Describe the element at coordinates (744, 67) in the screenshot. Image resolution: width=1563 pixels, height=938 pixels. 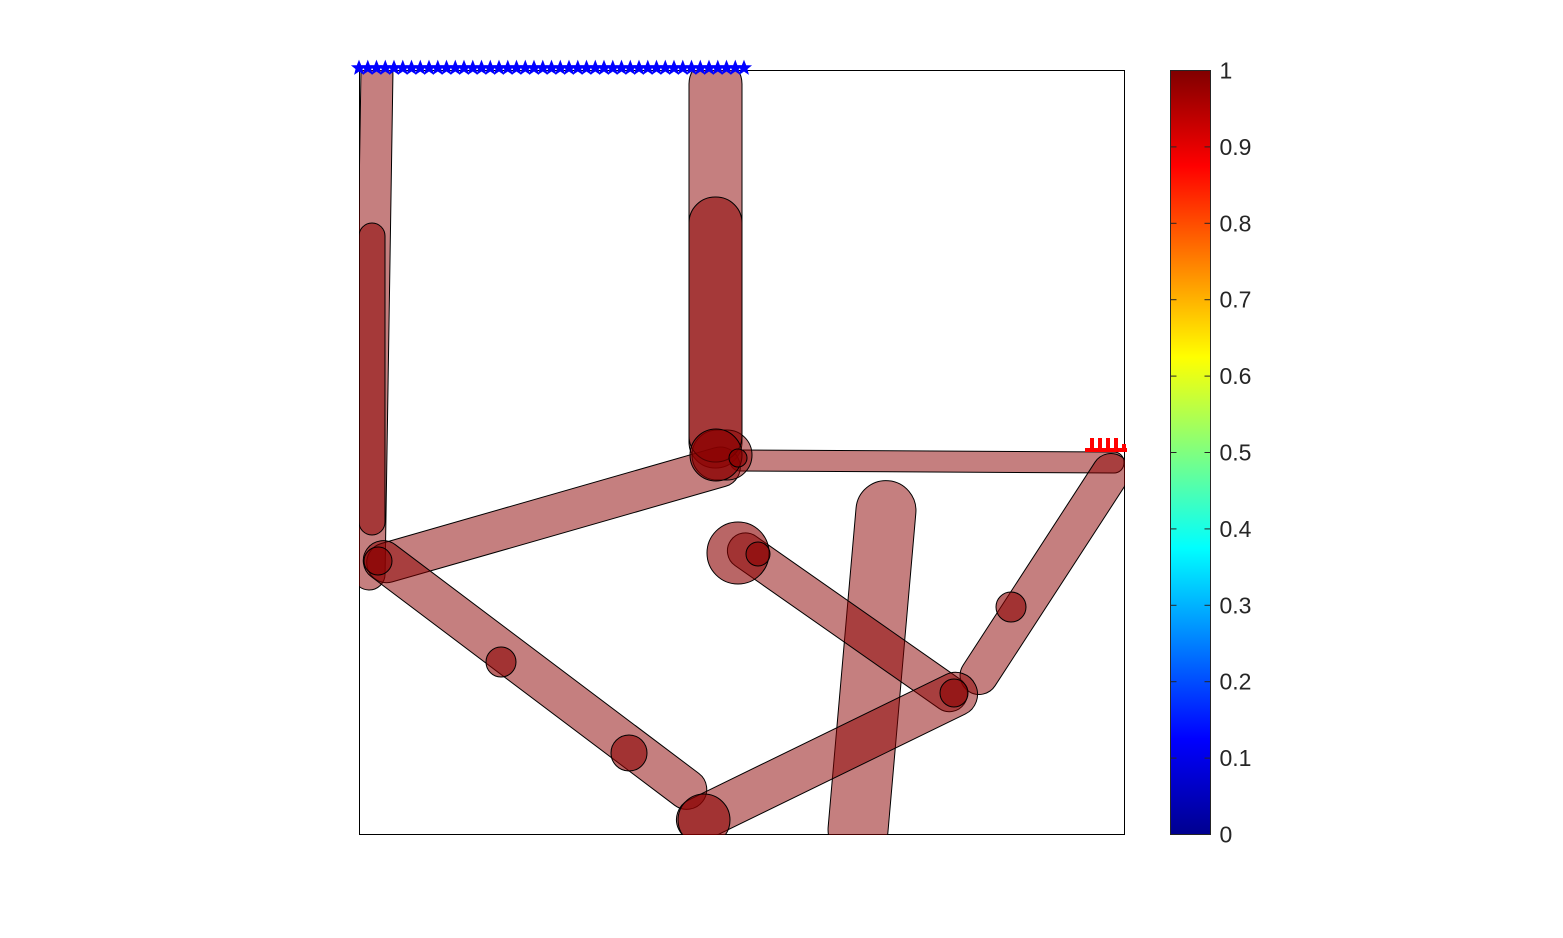
I see `support-star-icon` at that location.